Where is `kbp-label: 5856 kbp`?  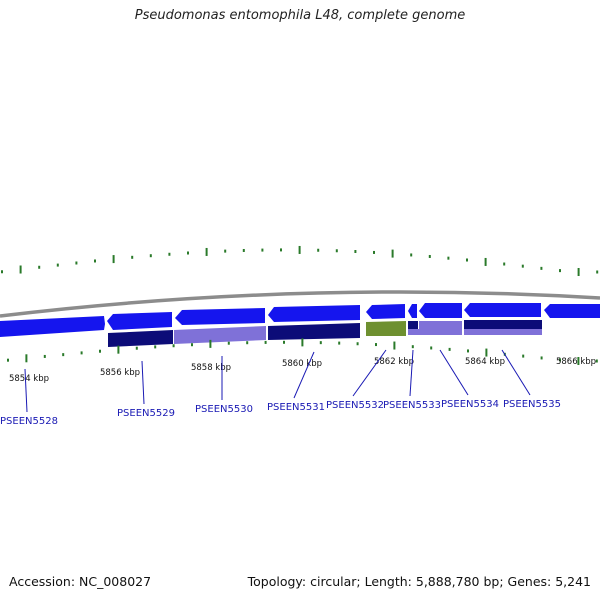 kbp-label: 5856 kbp is located at coordinates (120, 373).